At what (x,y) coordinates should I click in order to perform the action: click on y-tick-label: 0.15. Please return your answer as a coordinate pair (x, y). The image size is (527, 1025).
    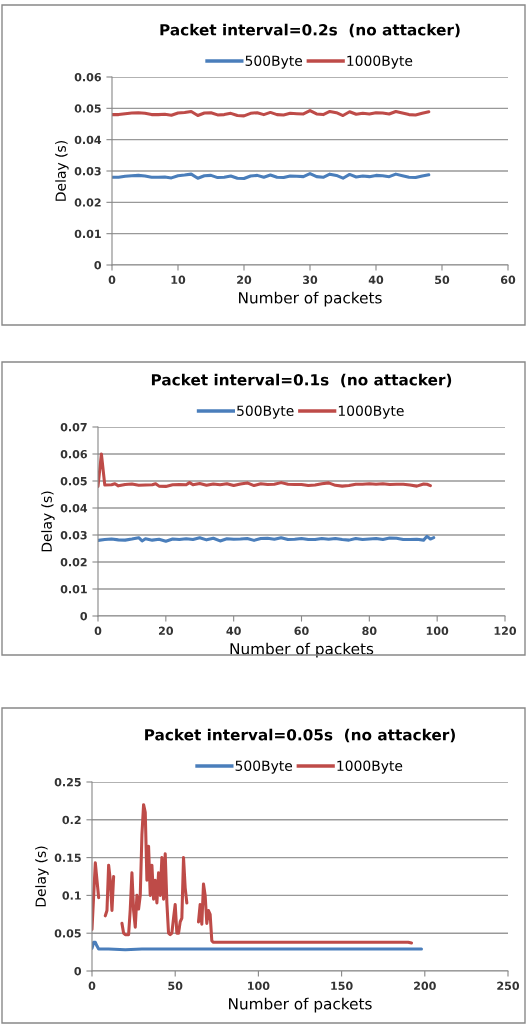
    Looking at the image, I should click on (67, 857).